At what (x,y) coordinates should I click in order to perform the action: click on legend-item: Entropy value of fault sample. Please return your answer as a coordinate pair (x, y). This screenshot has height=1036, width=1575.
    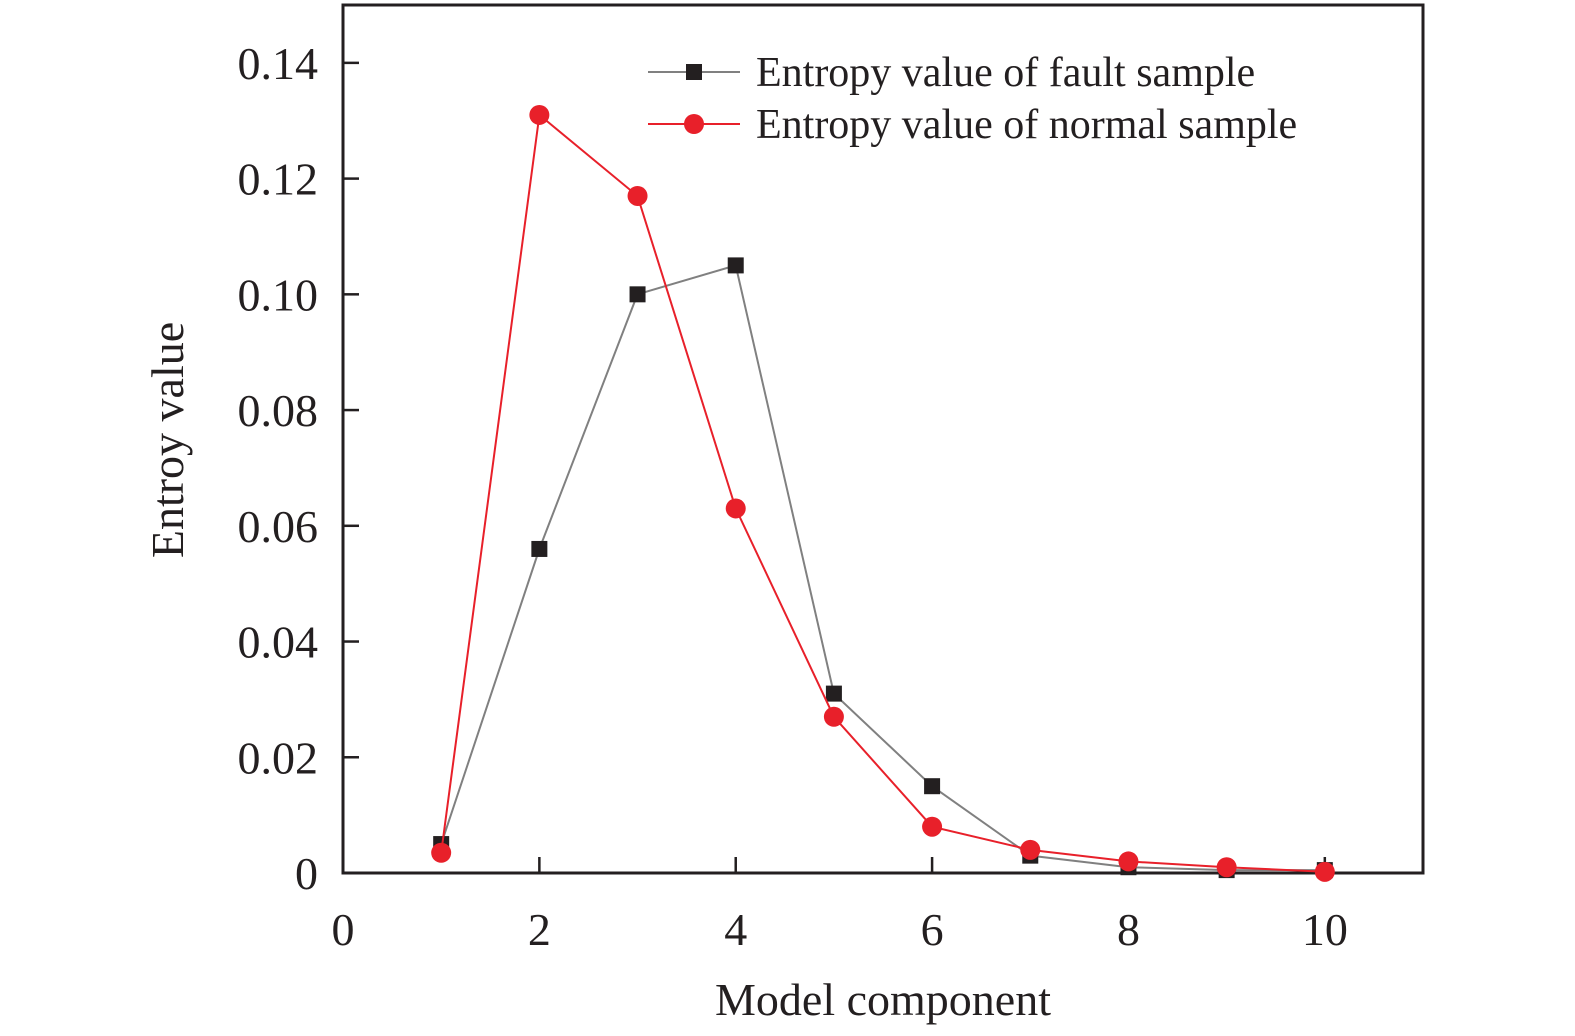
    Looking at the image, I should click on (951, 73).